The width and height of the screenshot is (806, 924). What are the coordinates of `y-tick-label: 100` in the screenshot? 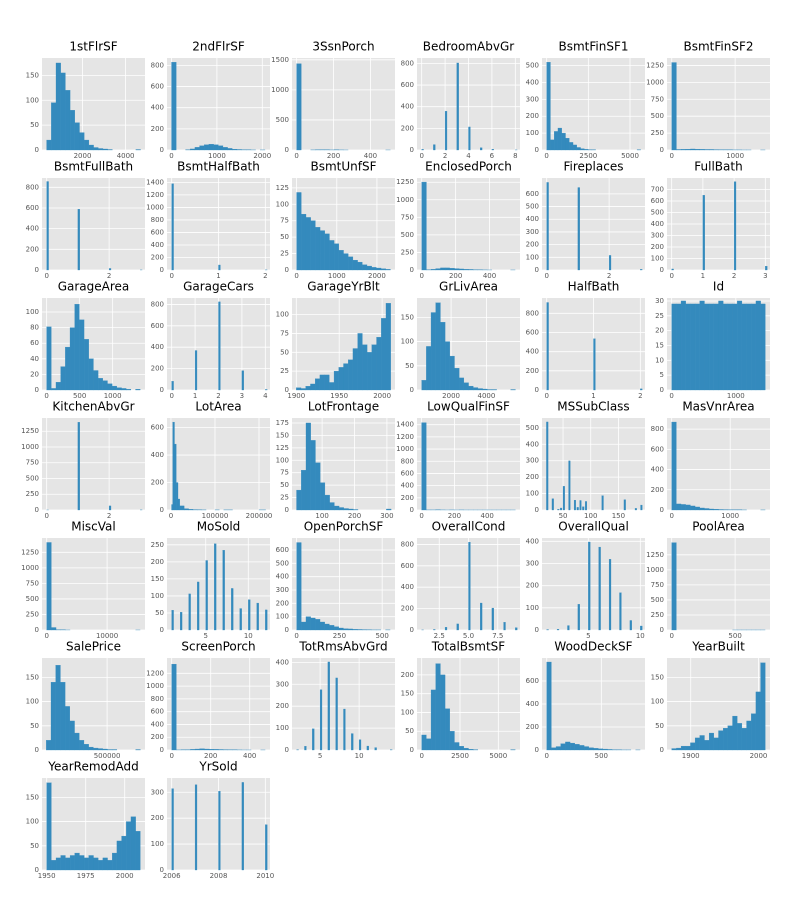 It's located at (282, 204).